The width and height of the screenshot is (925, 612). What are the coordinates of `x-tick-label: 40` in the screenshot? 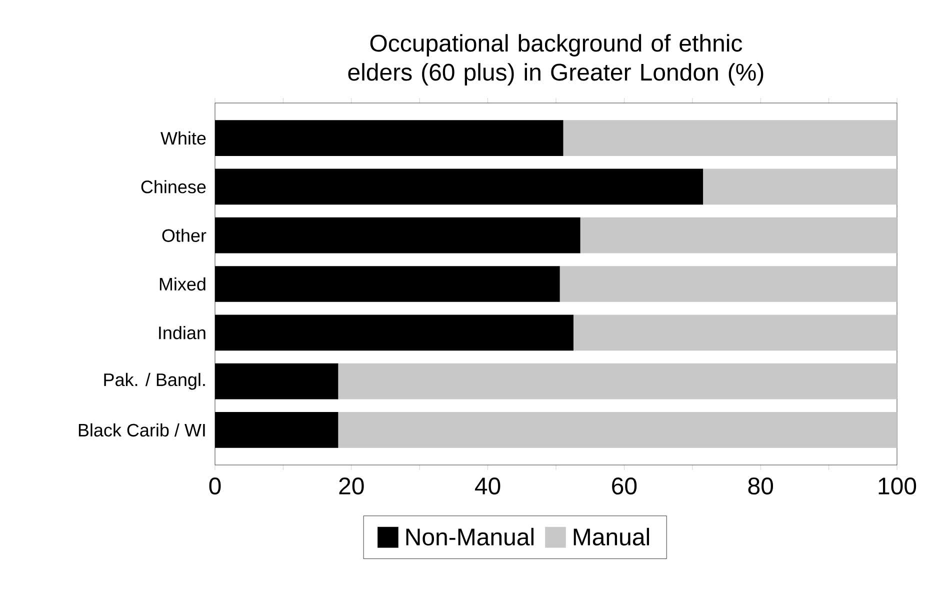 It's located at (487, 486).